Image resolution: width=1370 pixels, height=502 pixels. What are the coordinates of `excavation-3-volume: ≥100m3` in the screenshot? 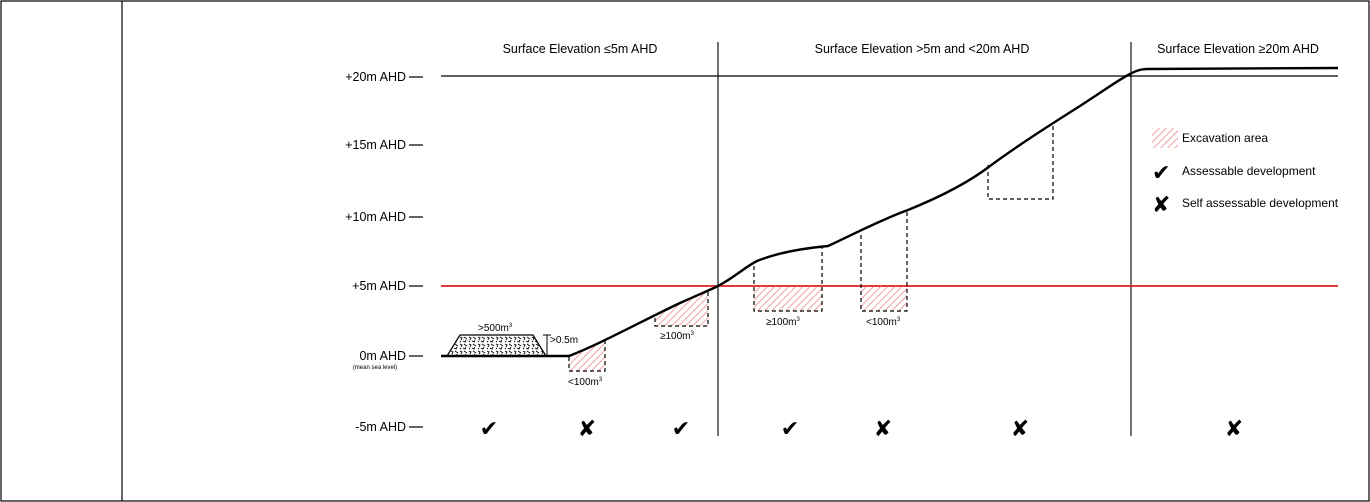 It's located at (783, 322).